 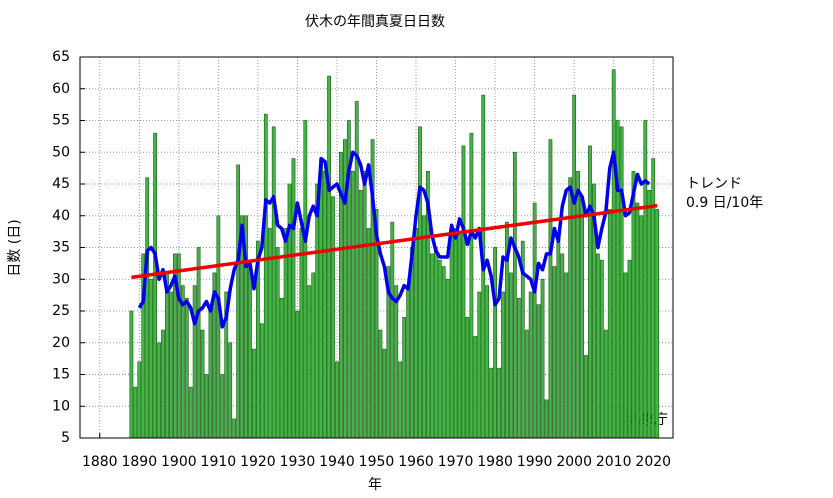 I want to click on y-tick-label: 65, so click(x=61, y=57).